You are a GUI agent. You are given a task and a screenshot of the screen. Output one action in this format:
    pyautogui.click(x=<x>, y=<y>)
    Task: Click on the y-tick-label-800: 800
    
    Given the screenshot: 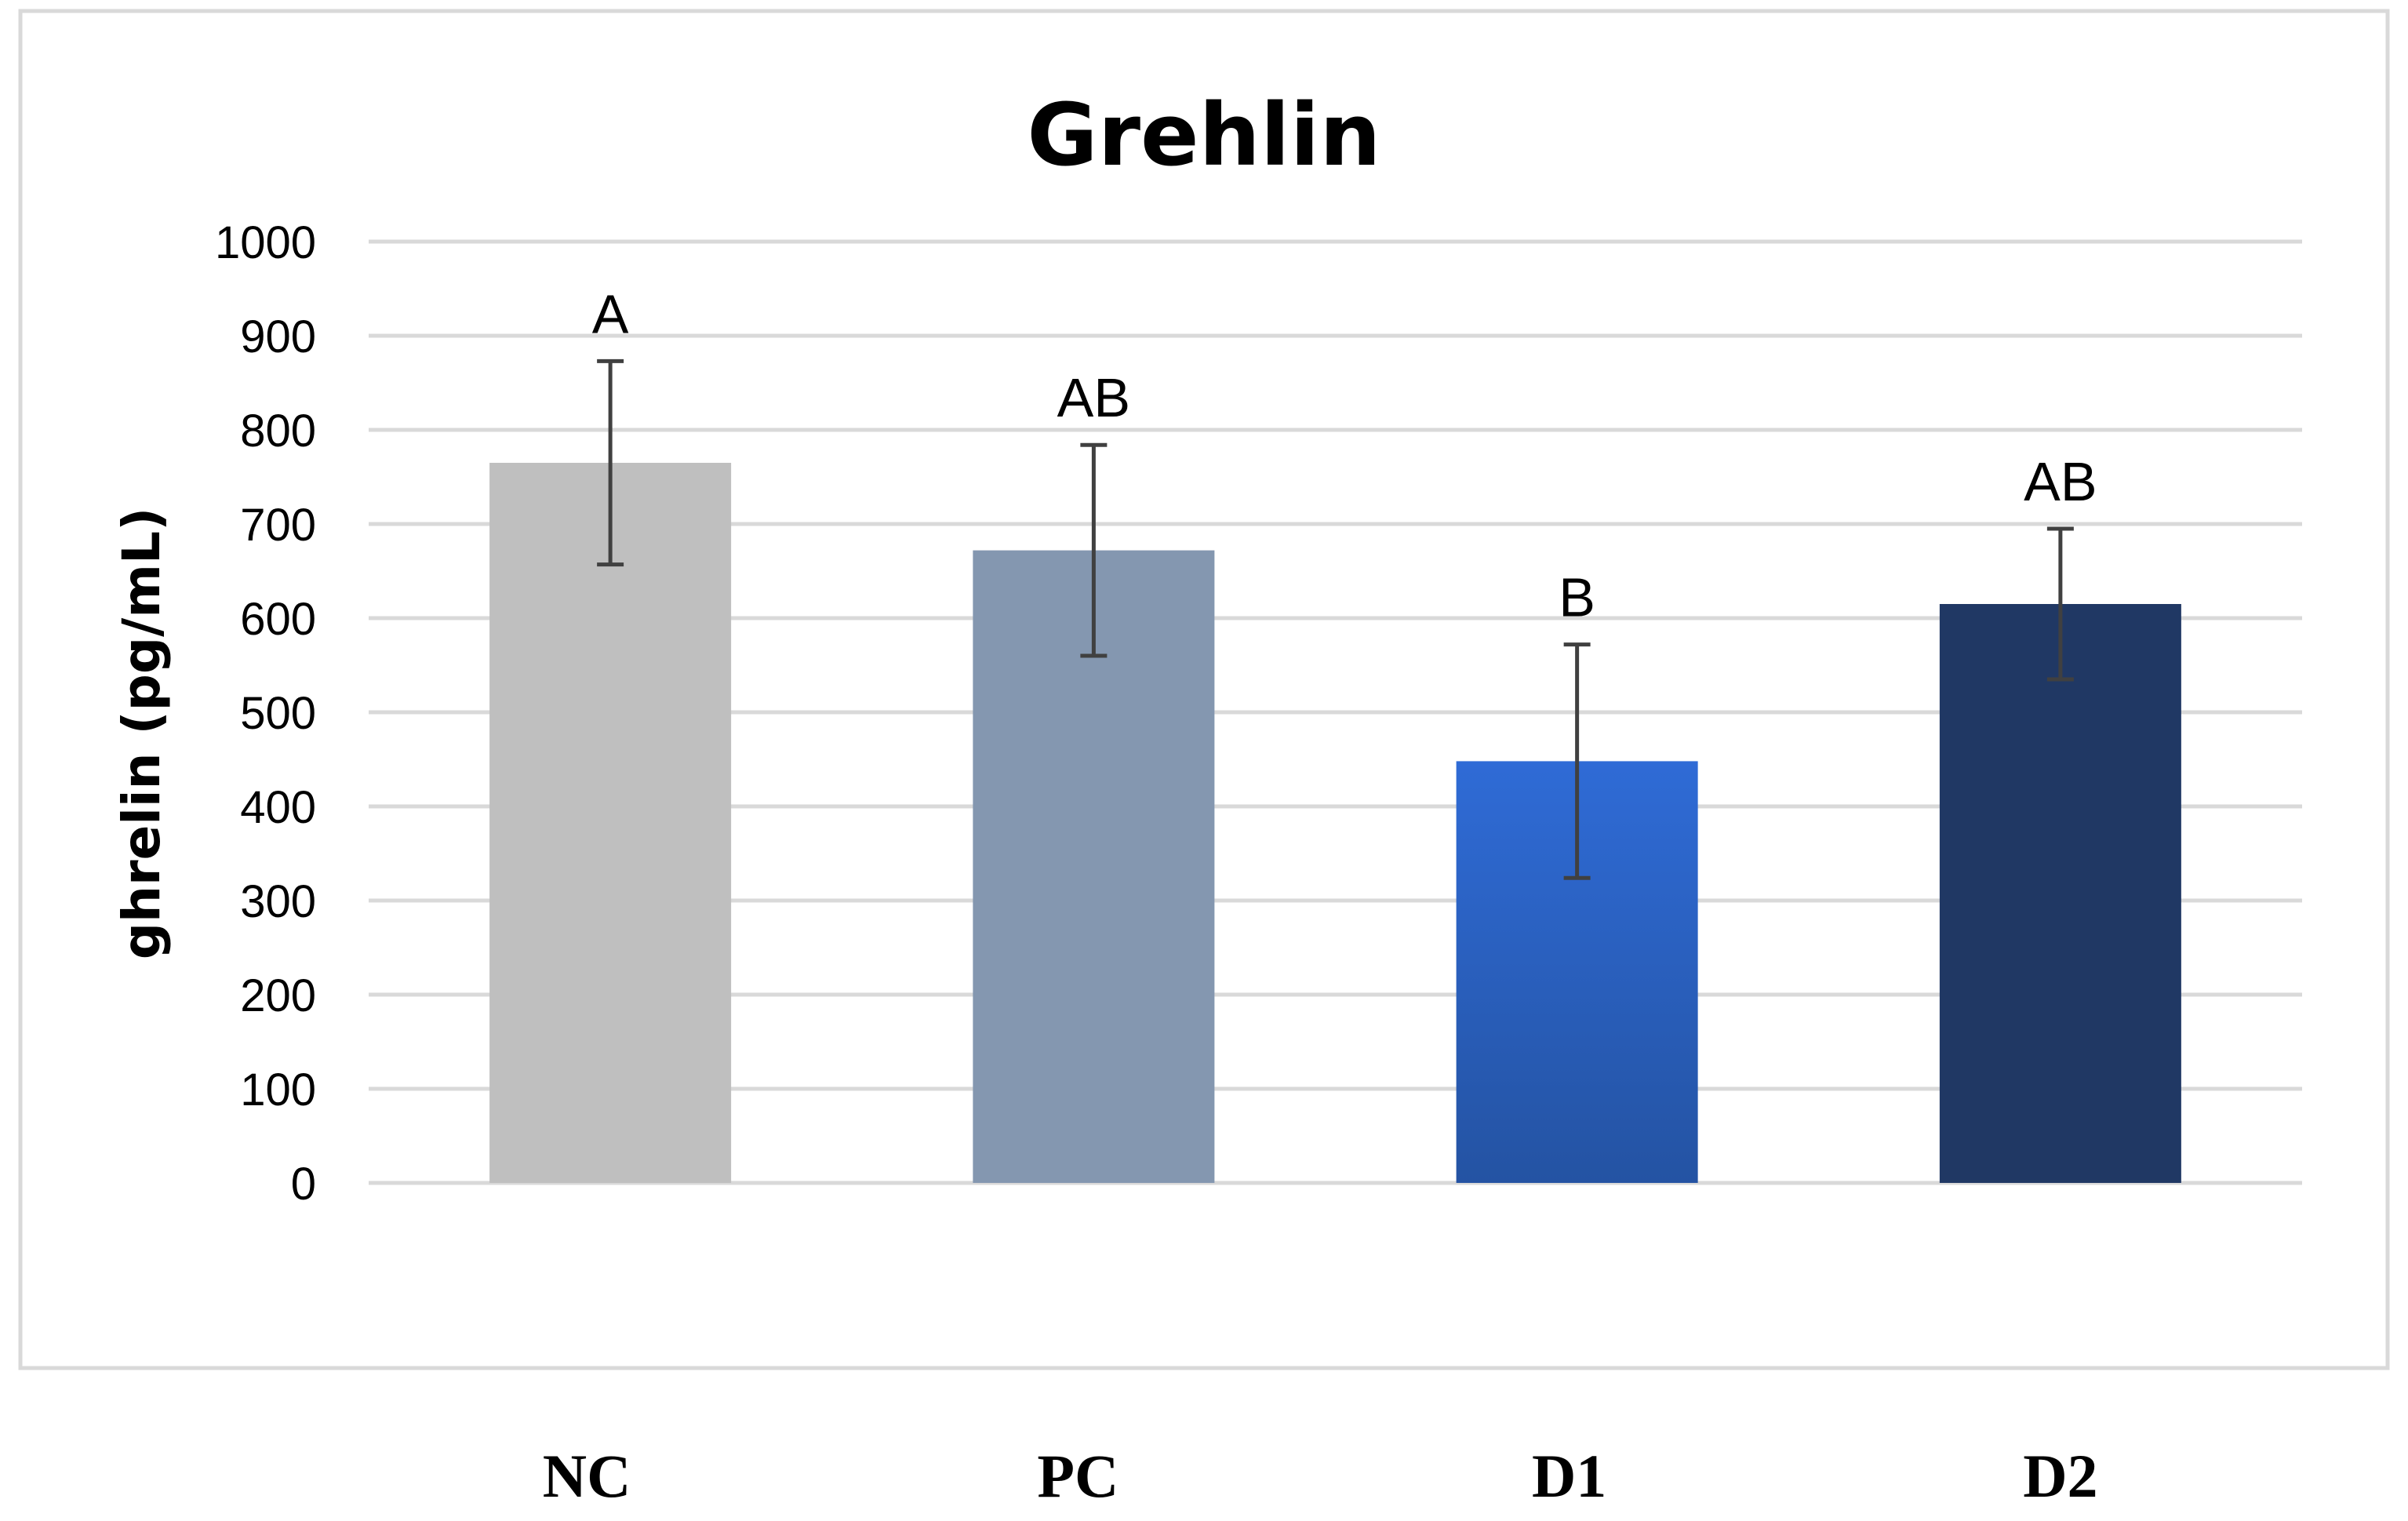 What is the action you would take?
    pyautogui.click(x=278, y=431)
    